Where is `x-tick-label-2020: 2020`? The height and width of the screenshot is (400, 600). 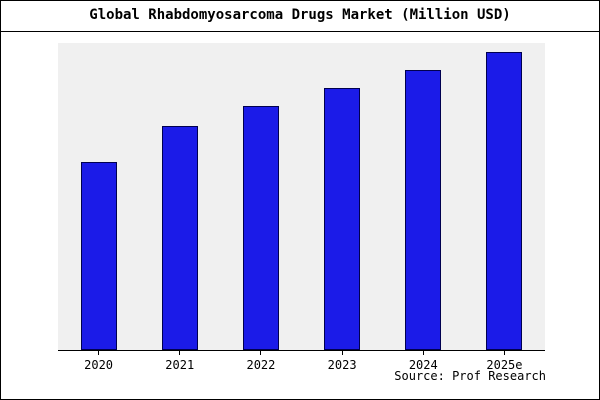 x-tick-label-2020: 2020 is located at coordinates (99, 365).